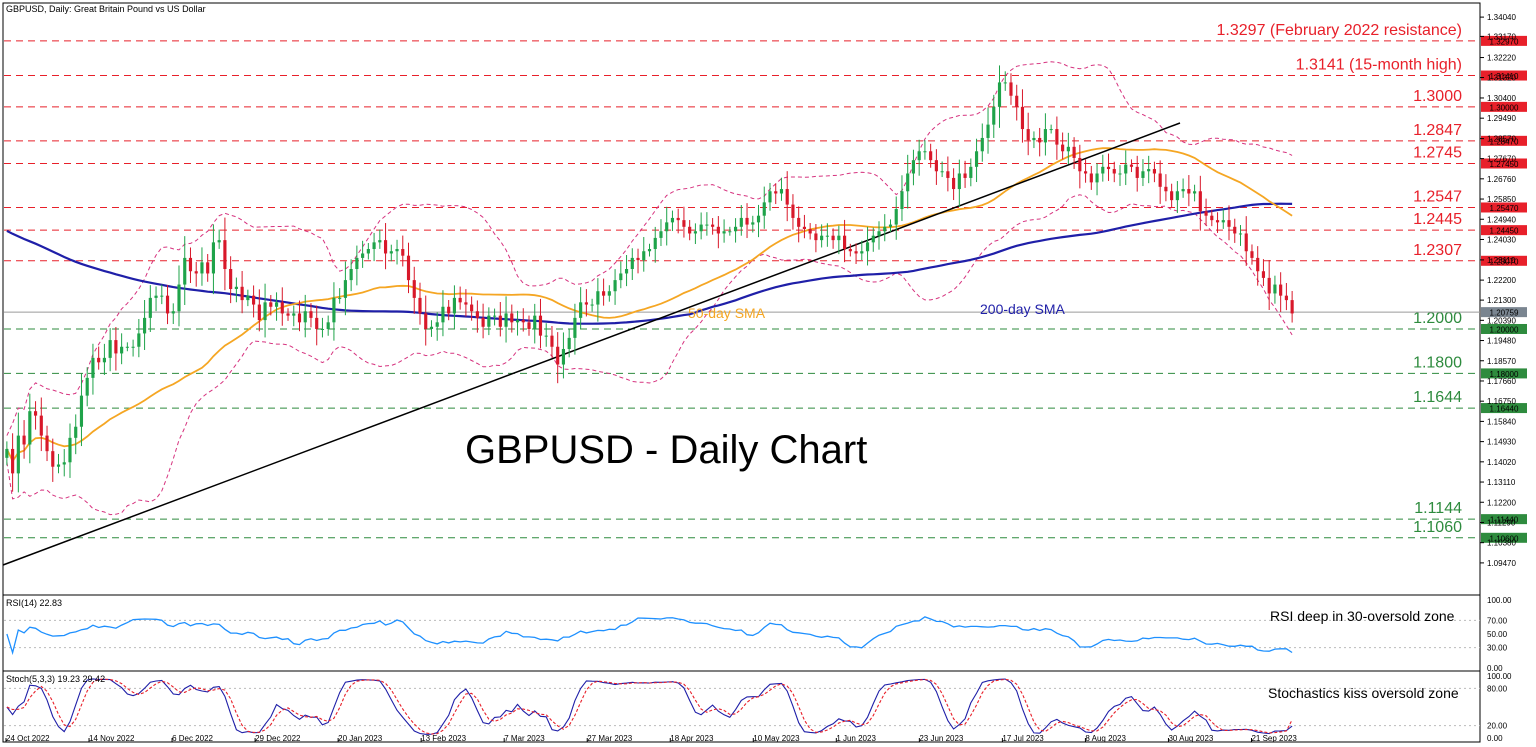  I want to click on stochastic-panel: 100.00 80.00 20.00 0.00, so click(758, 707).